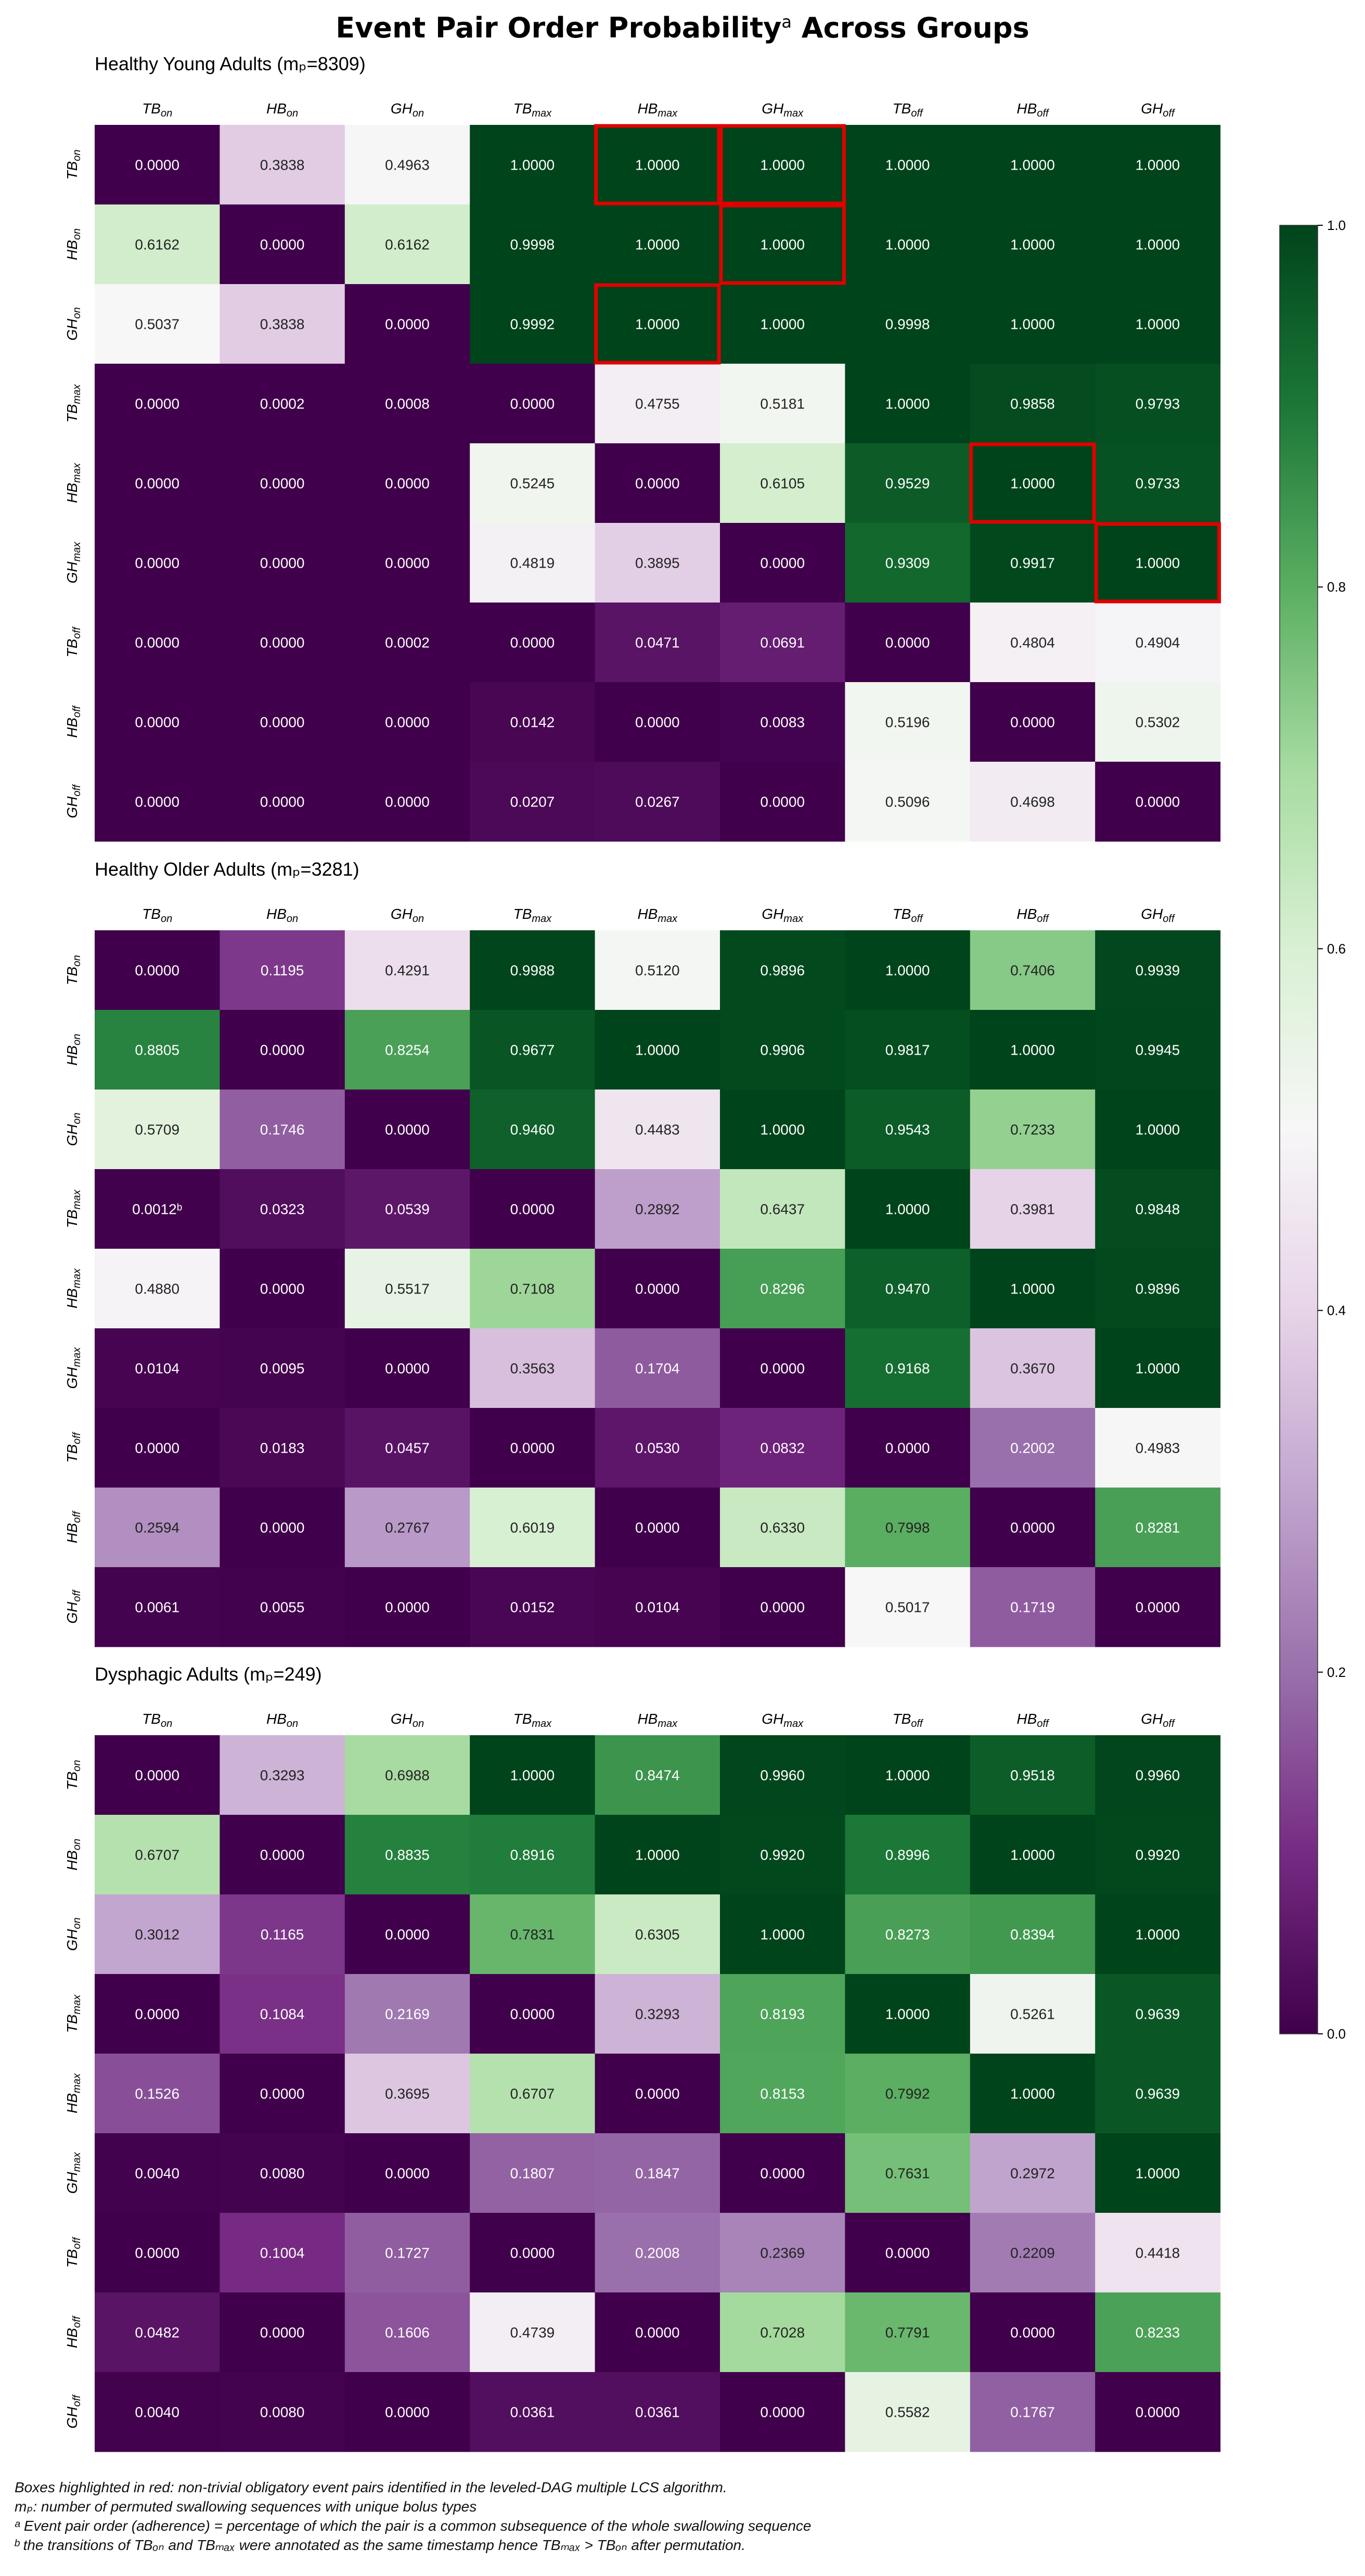 The image size is (1365, 2576). What do you see at coordinates (1152, 108) in the screenshot?
I see `col-label-base: GH` at bounding box center [1152, 108].